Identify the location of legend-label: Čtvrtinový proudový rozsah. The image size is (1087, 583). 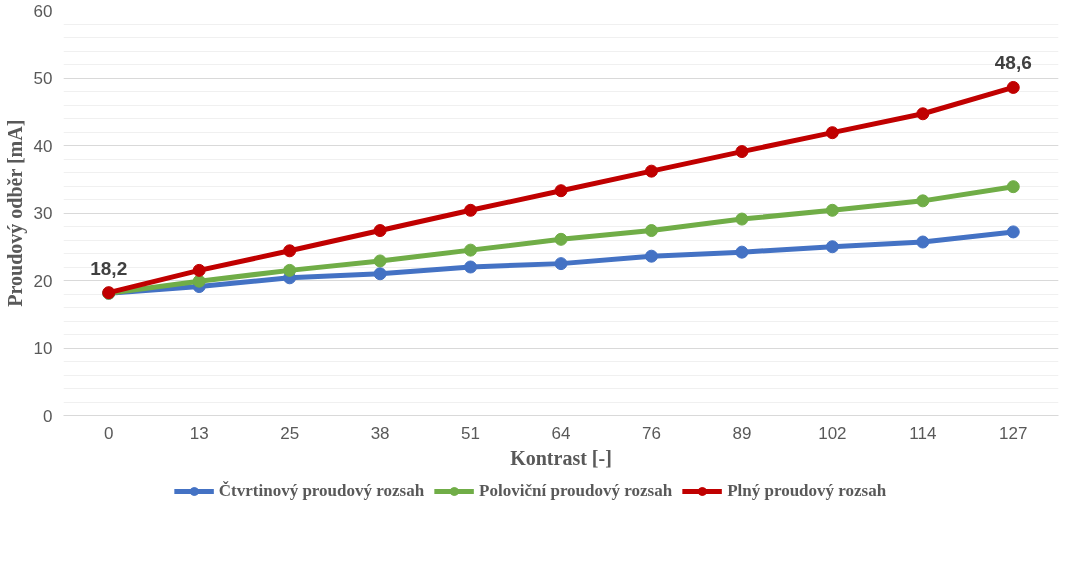
(321, 491).